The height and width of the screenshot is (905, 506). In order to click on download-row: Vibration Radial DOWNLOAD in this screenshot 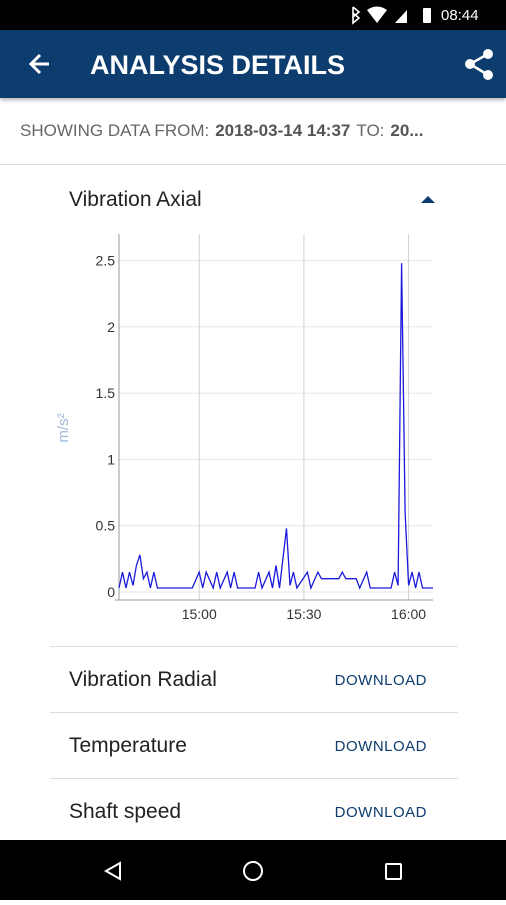, I will do `click(254, 679)`.